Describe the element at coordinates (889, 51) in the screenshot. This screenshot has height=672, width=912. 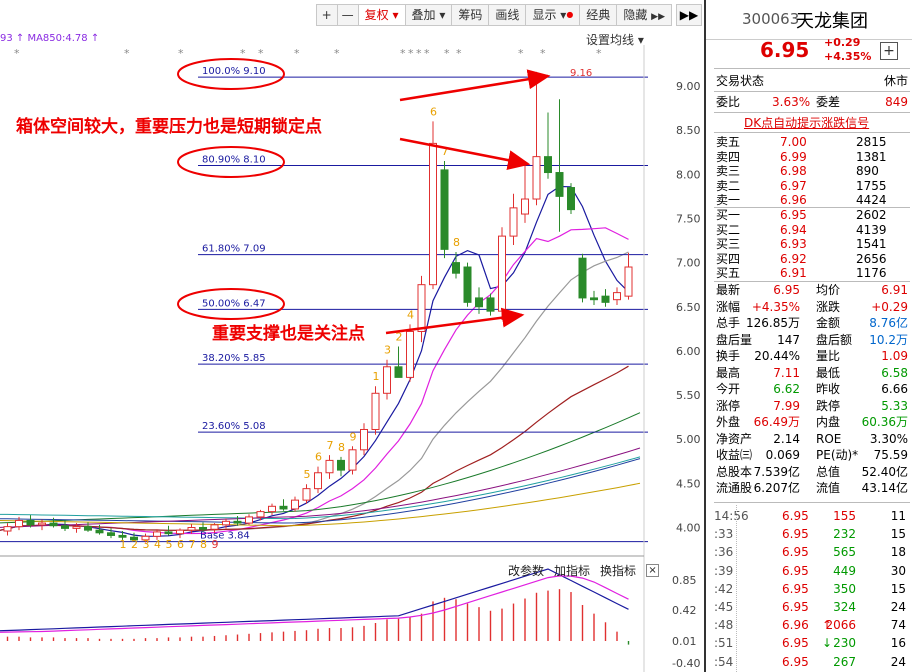
I see `add-watchlist-button: +` at that location.